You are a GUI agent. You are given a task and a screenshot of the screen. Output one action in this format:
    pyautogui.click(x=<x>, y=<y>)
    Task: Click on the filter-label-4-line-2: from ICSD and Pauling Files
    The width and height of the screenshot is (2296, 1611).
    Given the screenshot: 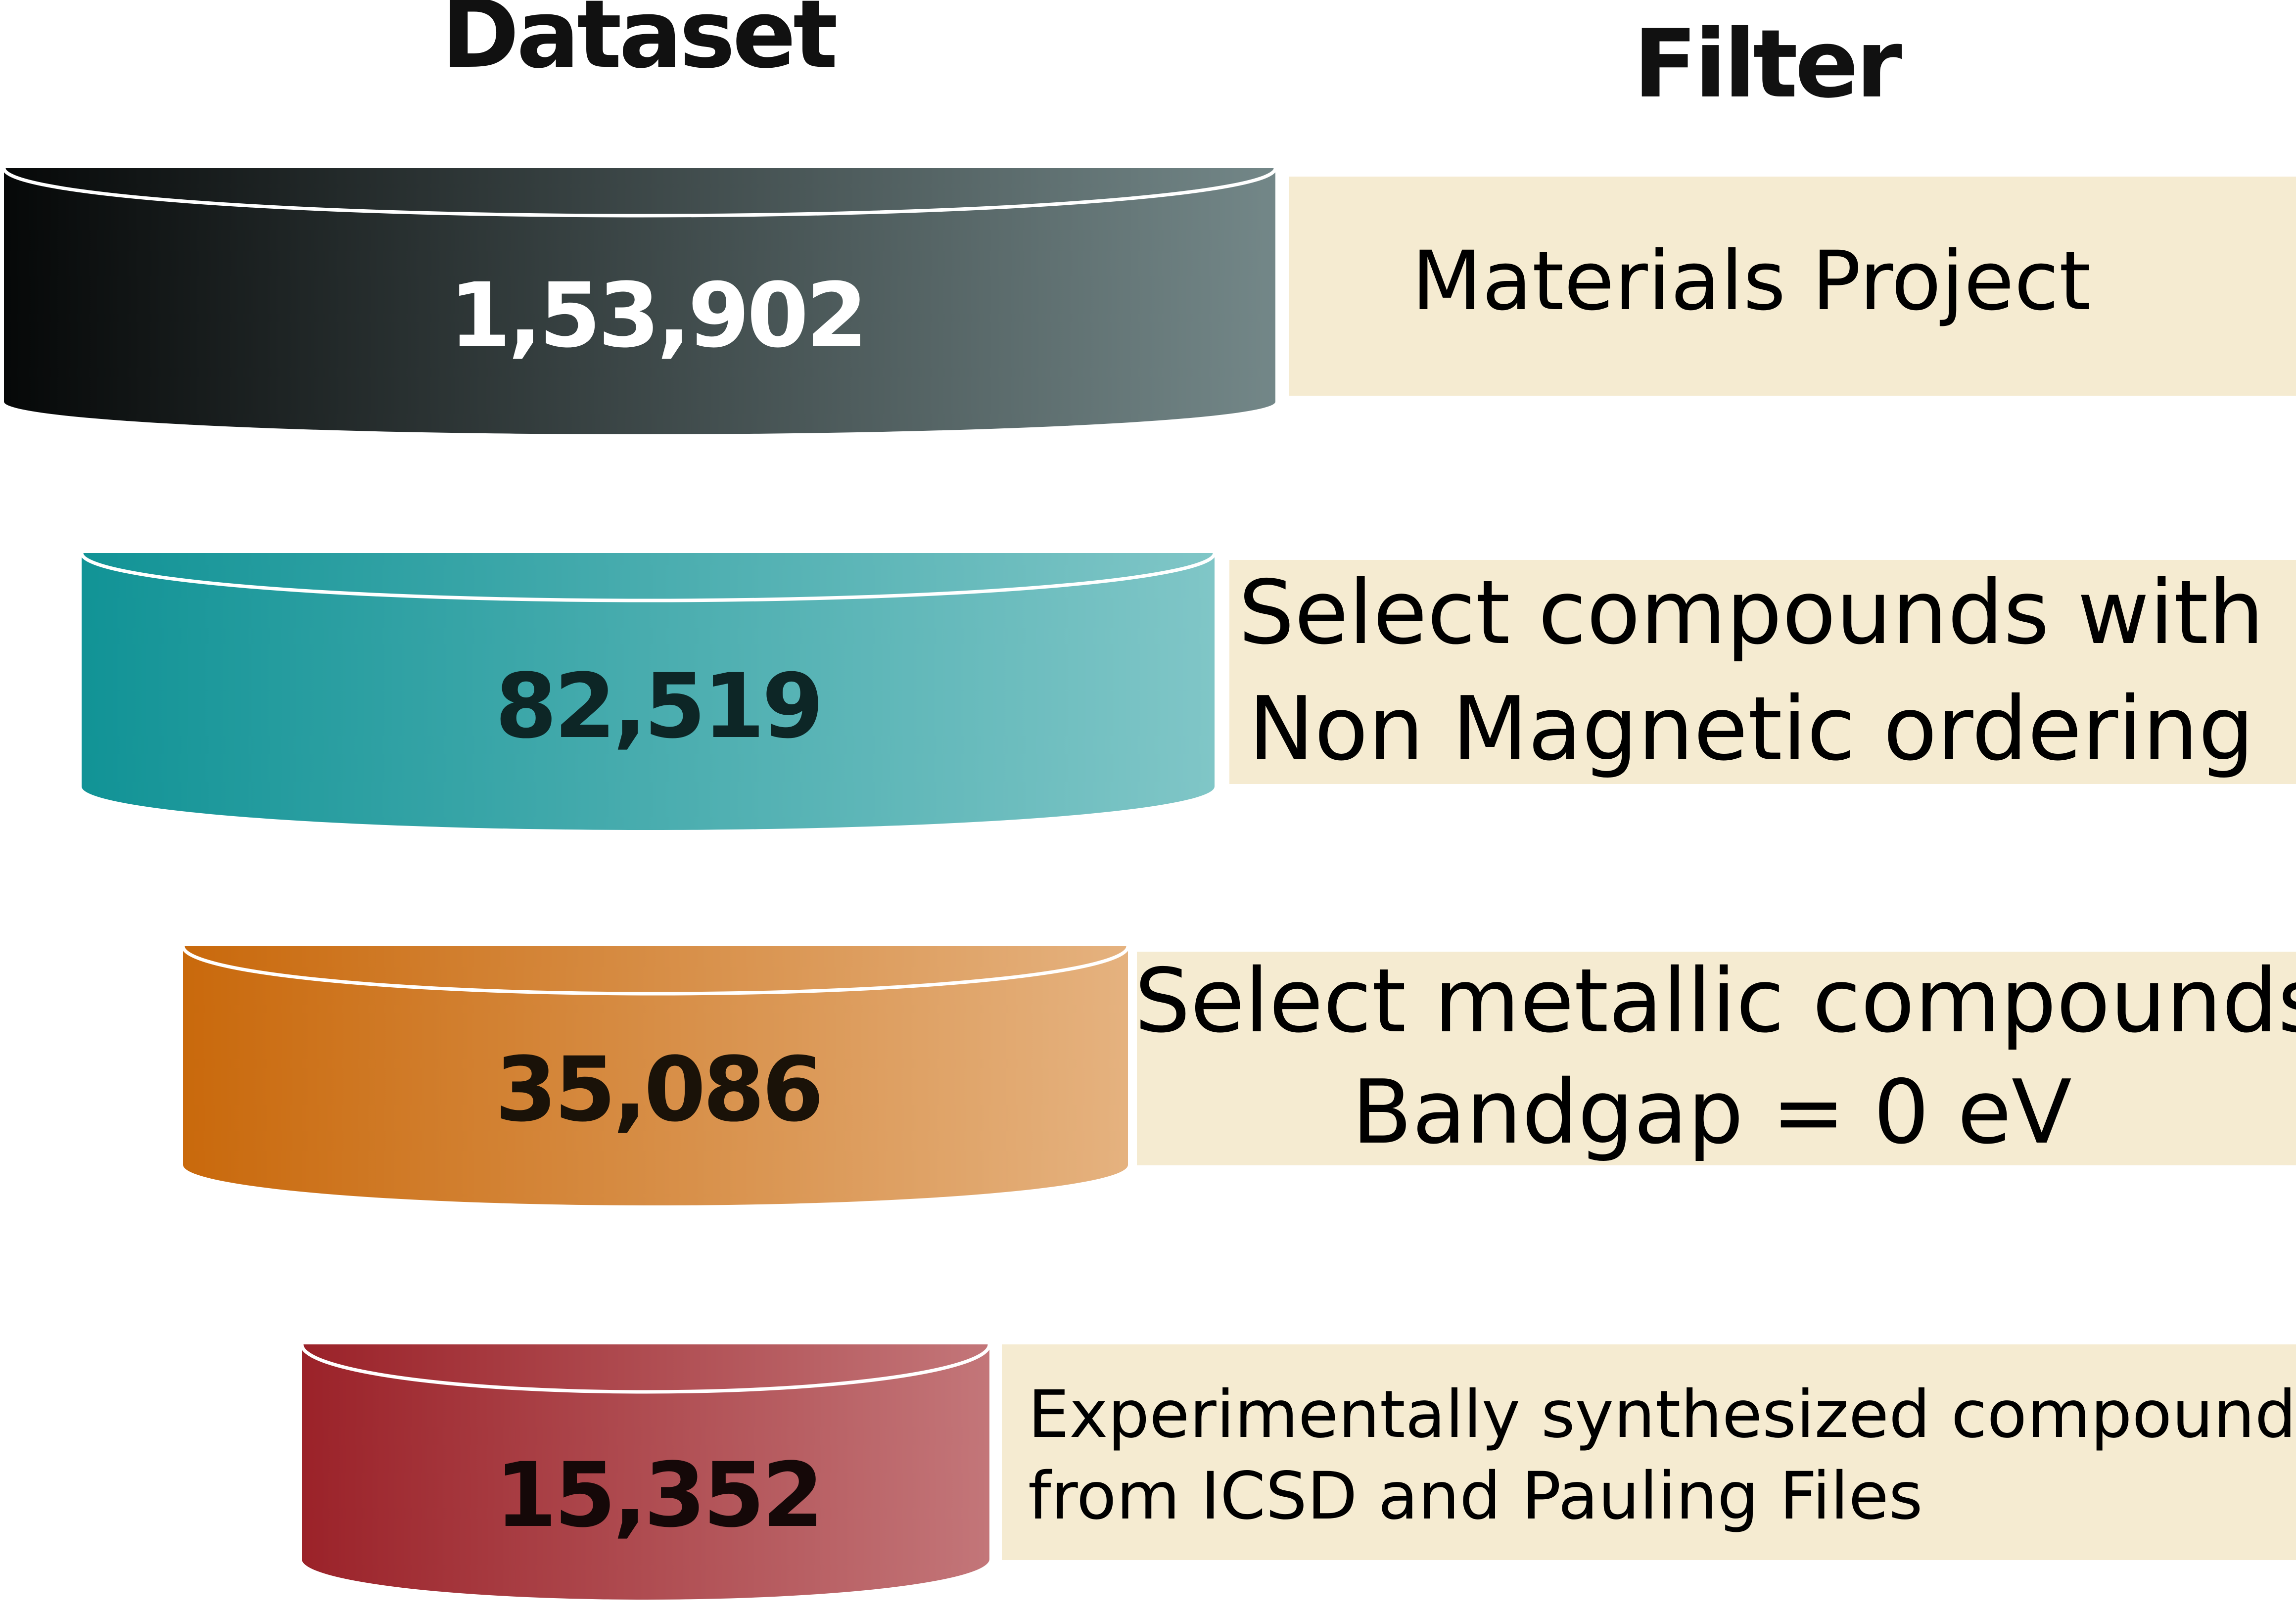 What is the action you would take?
    pyautogui.click(x=1475, y=1496)
    